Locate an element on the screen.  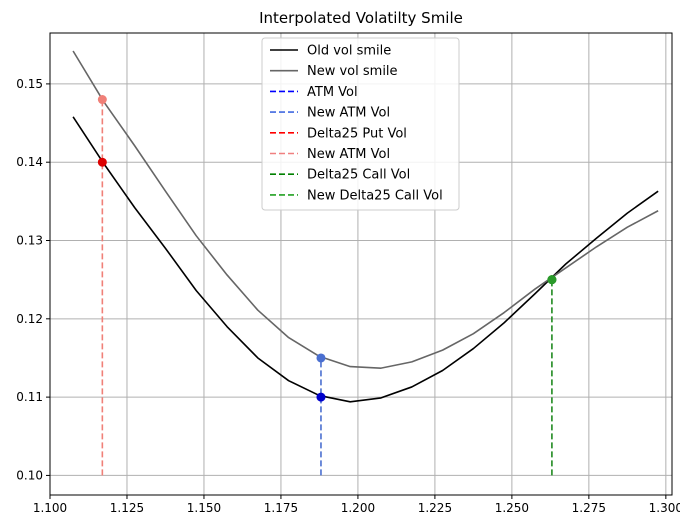
x-tick-label: 1.300 is located at coordinates (664, 508).